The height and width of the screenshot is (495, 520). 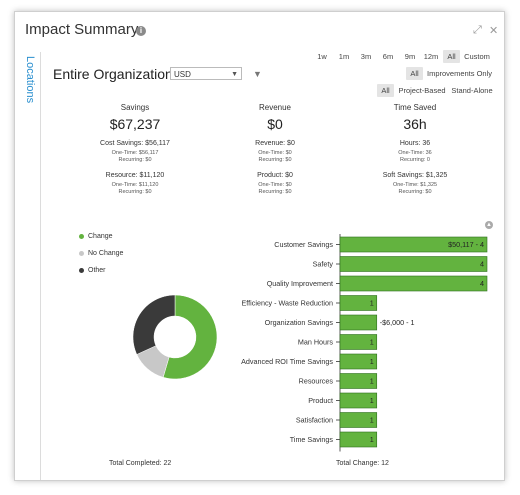 What do you see at coordinates (494, 31) in the screenshot?
I see `close-icon: ✕` at bounding box center [494, 31].